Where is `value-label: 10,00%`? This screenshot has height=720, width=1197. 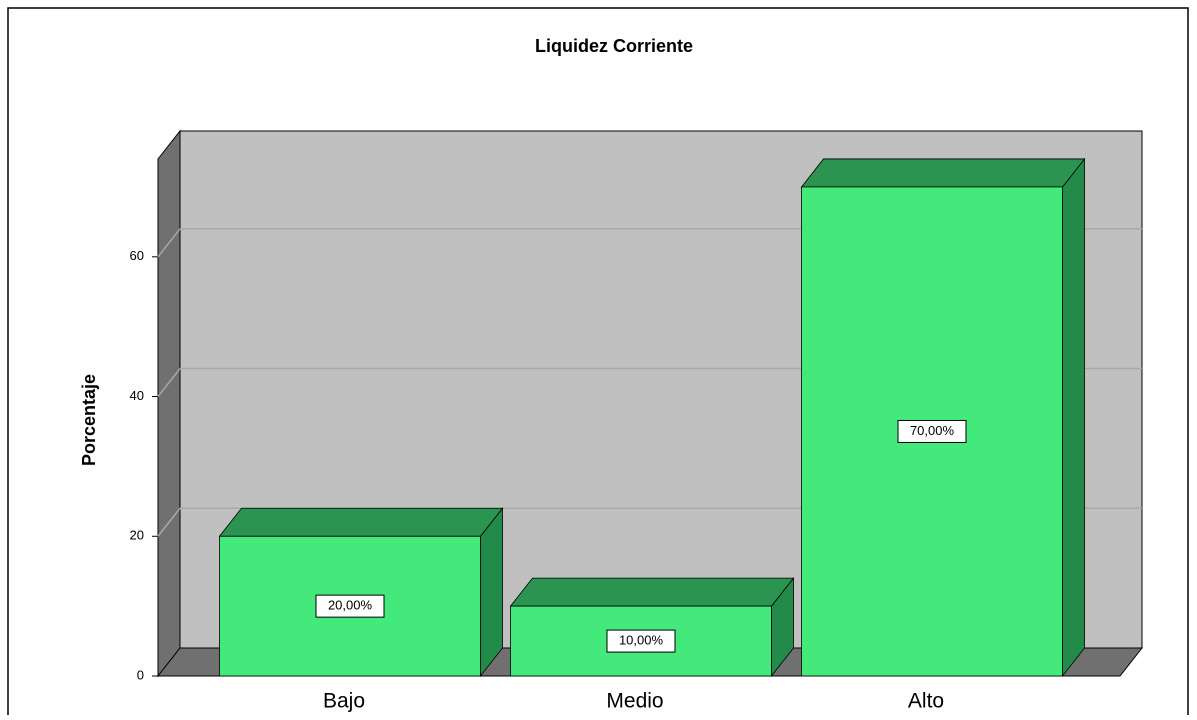 value-label: 10,00% is located at coordinates (641, 640).